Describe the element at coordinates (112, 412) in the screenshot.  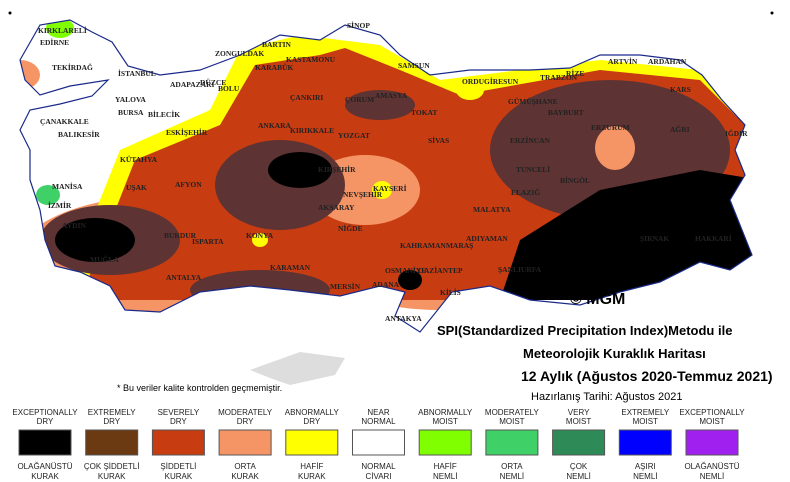
I see `legend-label: EXTREMELY` at that location.